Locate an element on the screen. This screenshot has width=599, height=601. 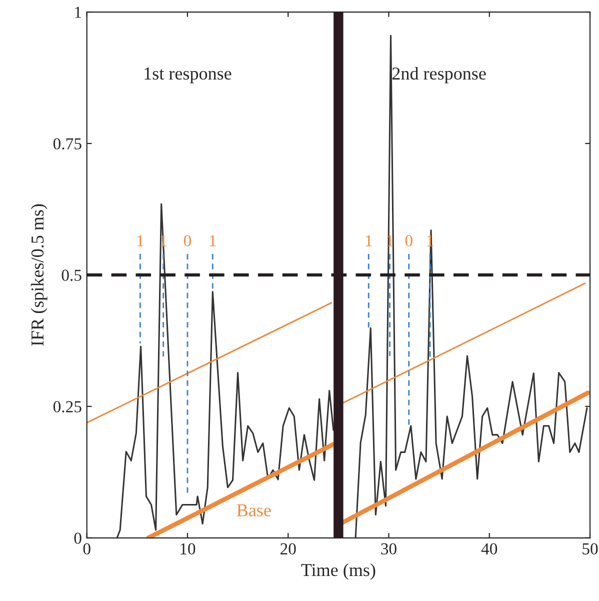
annotation: Base is located at coordinates (253, 510).